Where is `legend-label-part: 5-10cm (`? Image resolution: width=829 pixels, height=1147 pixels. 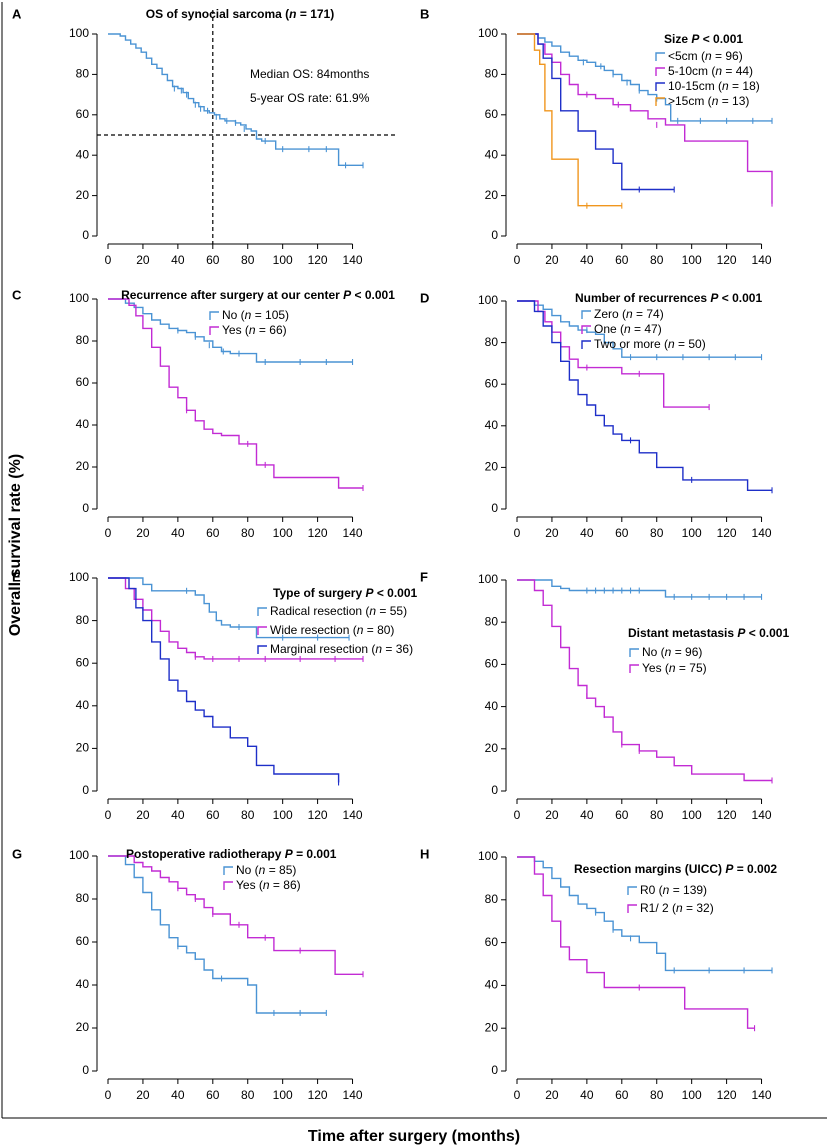 legend-label-part: 5-10cm ( is located at coordinates (691, 71).